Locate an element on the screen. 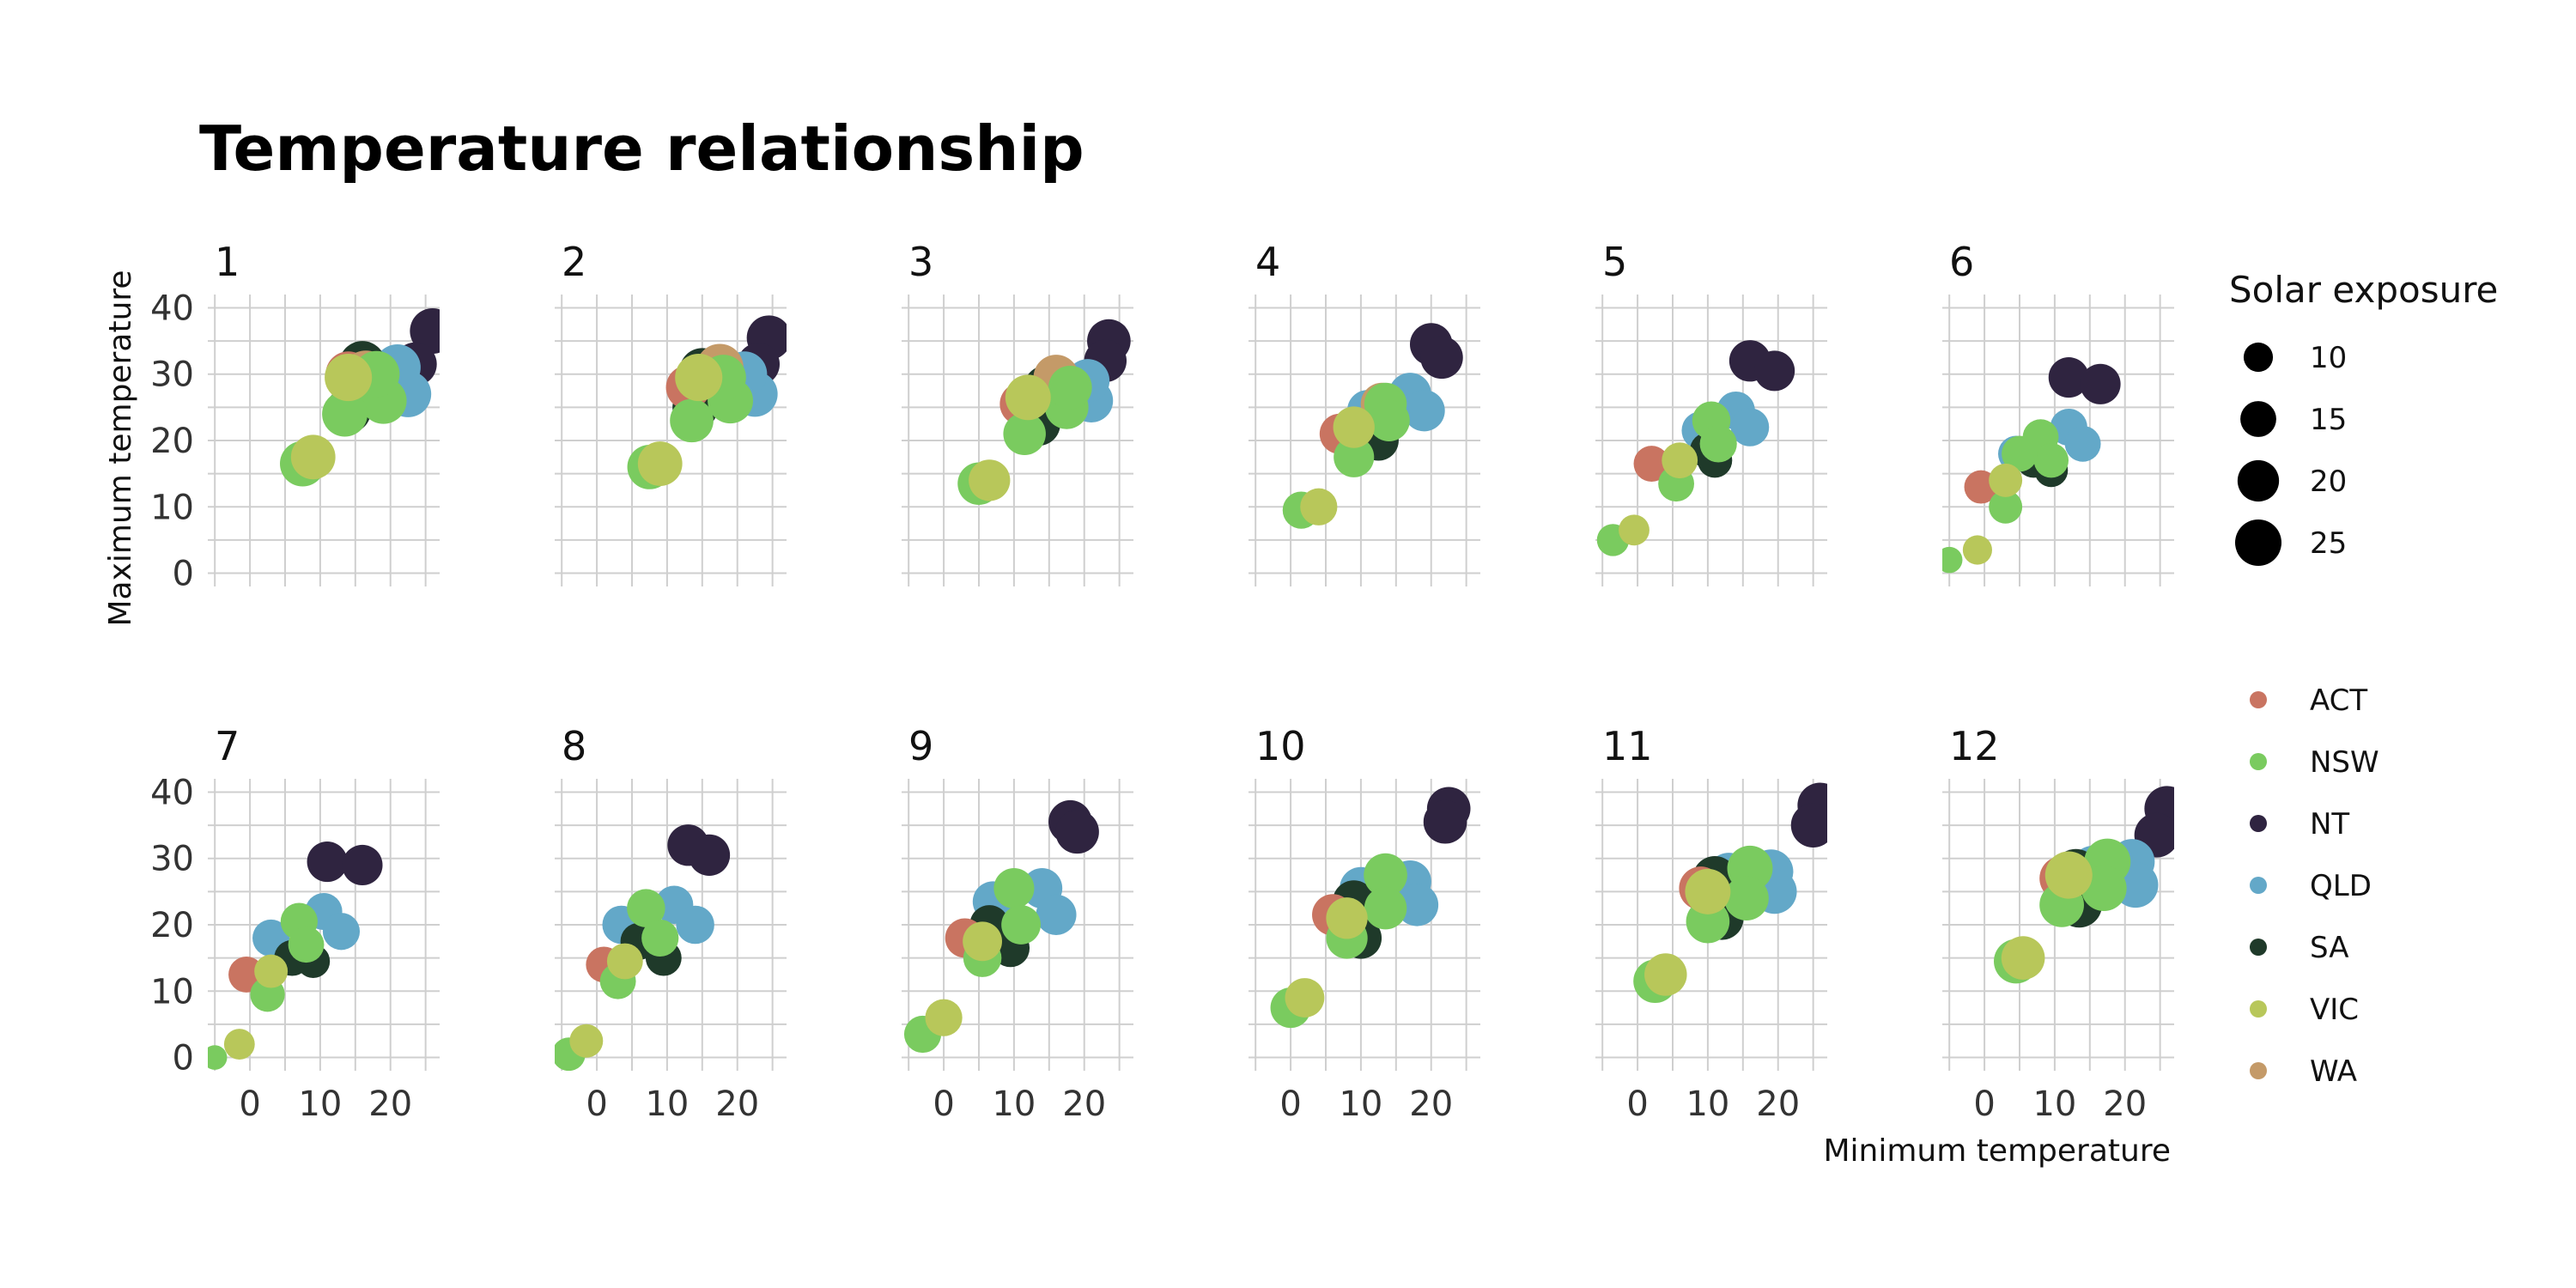 Image resolution: width=2576 pixels, height=1288 pixels. panel-title: 6 is located at coordinates (1961, 262).